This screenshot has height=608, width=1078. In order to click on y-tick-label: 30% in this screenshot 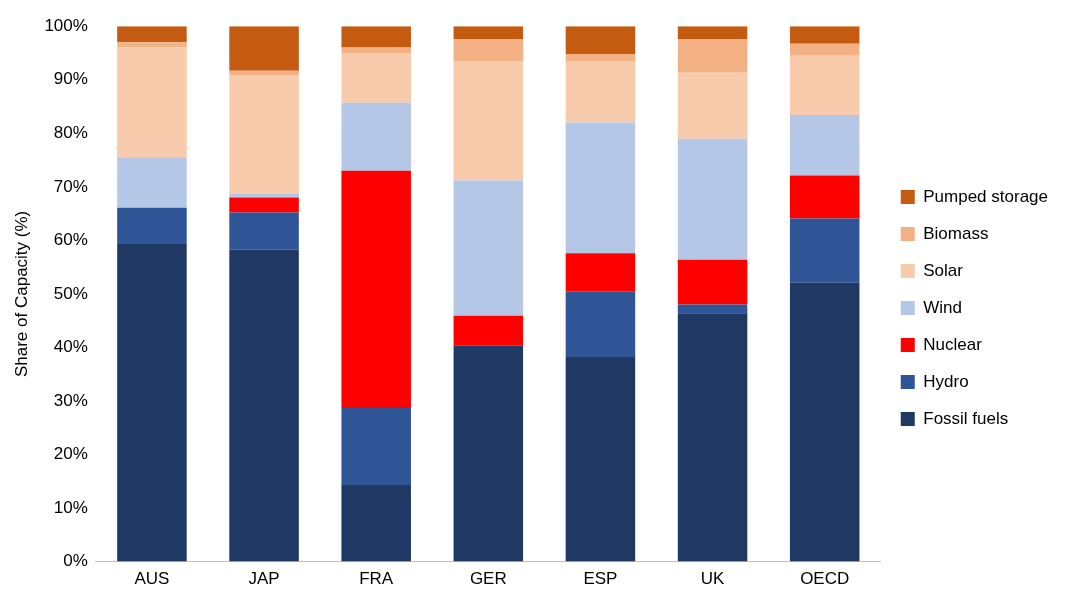, I will do `click(70, 400)`.